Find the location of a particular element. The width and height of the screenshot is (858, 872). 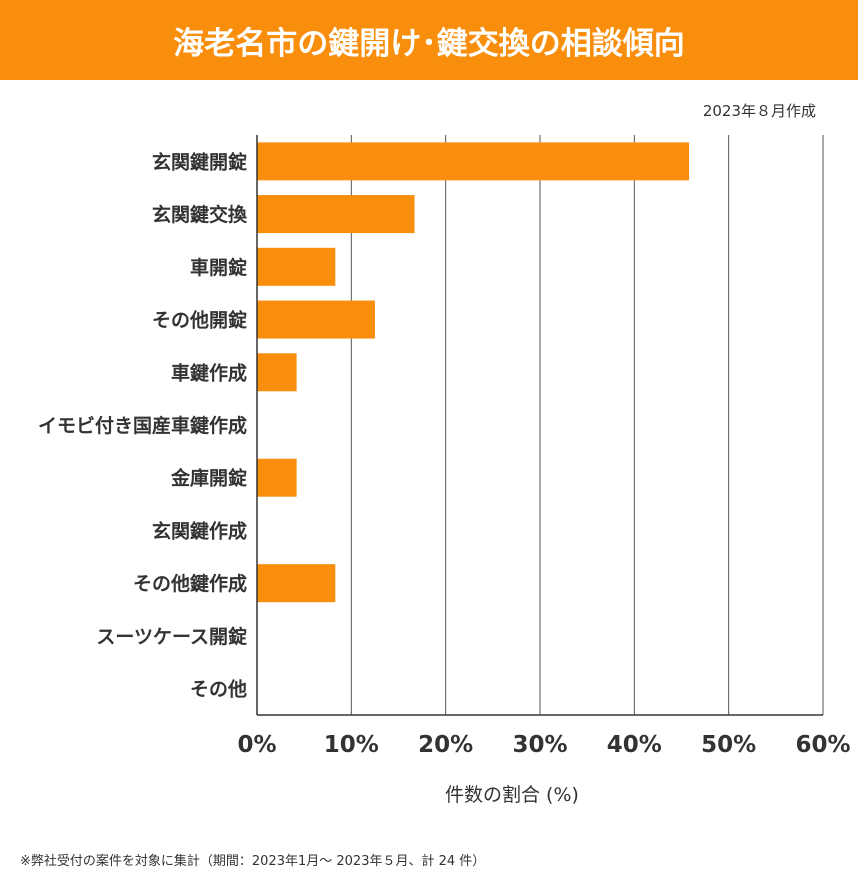

y-category-label: 金庫開錠 is located at coordinates (208, 478).